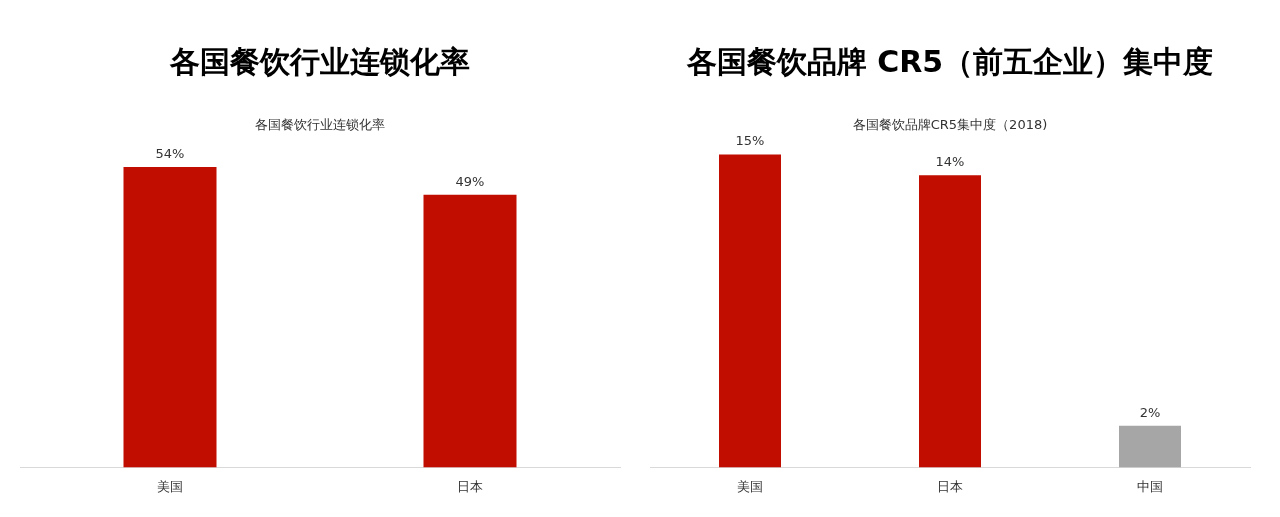 The image size is (1280, 517). What do you see at coordinates (1150, 486) in the screenshot?
I see `x-tick-label: 中国` at bounding box center [1150, 486].